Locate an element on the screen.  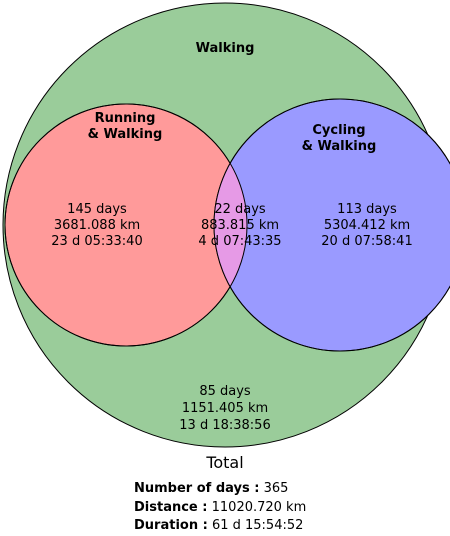
duration-label: Duration : is located at coordinates (171, 525).